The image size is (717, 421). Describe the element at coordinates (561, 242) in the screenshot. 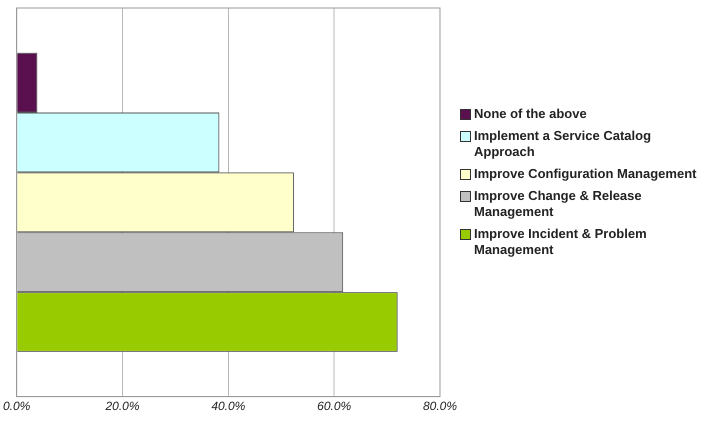

I see `legend-label: Improve Incident & Problem Management` at that location.